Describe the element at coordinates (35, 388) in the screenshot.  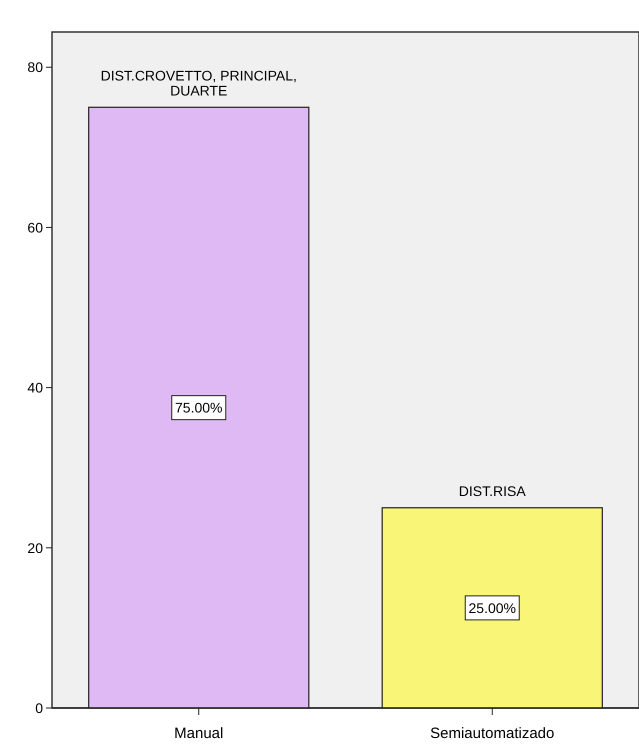
I see `y-tick-label: 40` at that location.